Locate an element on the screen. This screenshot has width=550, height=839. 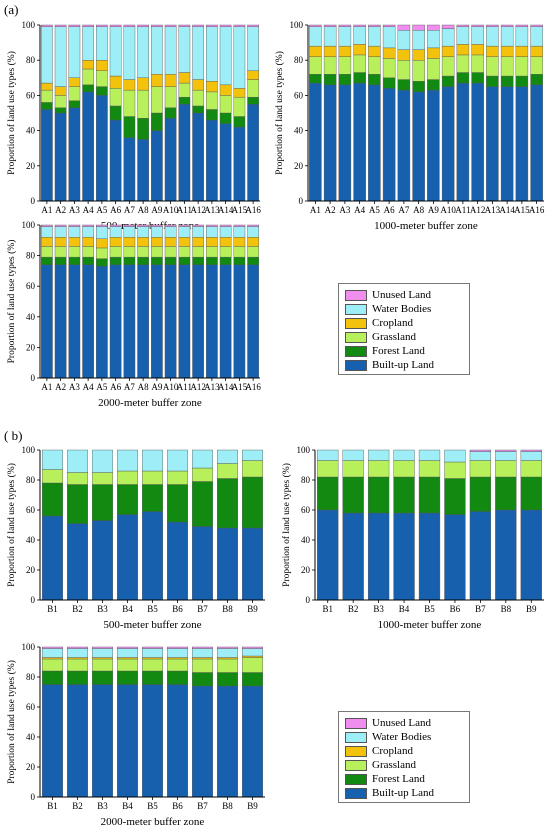
x-tick-label: A15 is located at coordinates (240, 210).